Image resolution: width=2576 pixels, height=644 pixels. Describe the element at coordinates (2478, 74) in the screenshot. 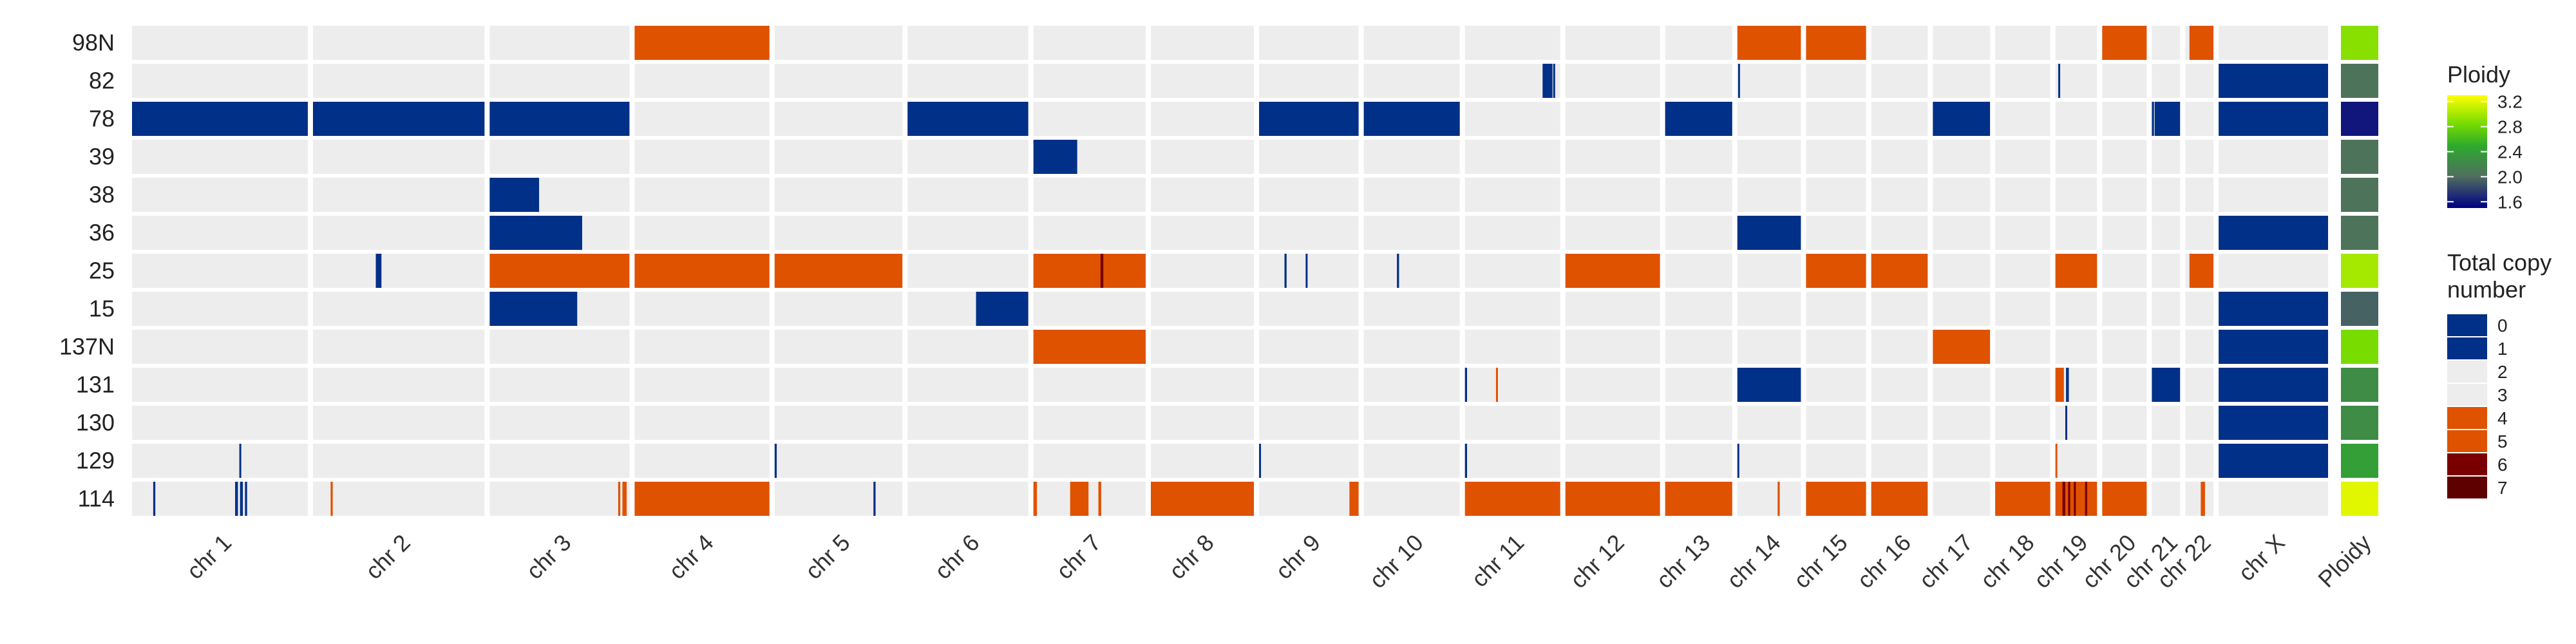

I see `ploidy-legend-title: Ploidy` at that location.